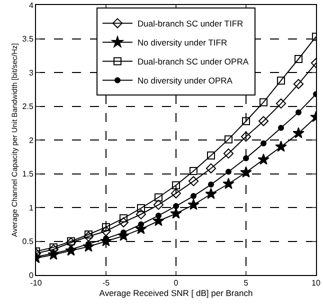  Describe the element at coordinates (185, 81) in the screenshot. I see `legend-label: No diversity under OPRA` at that location.